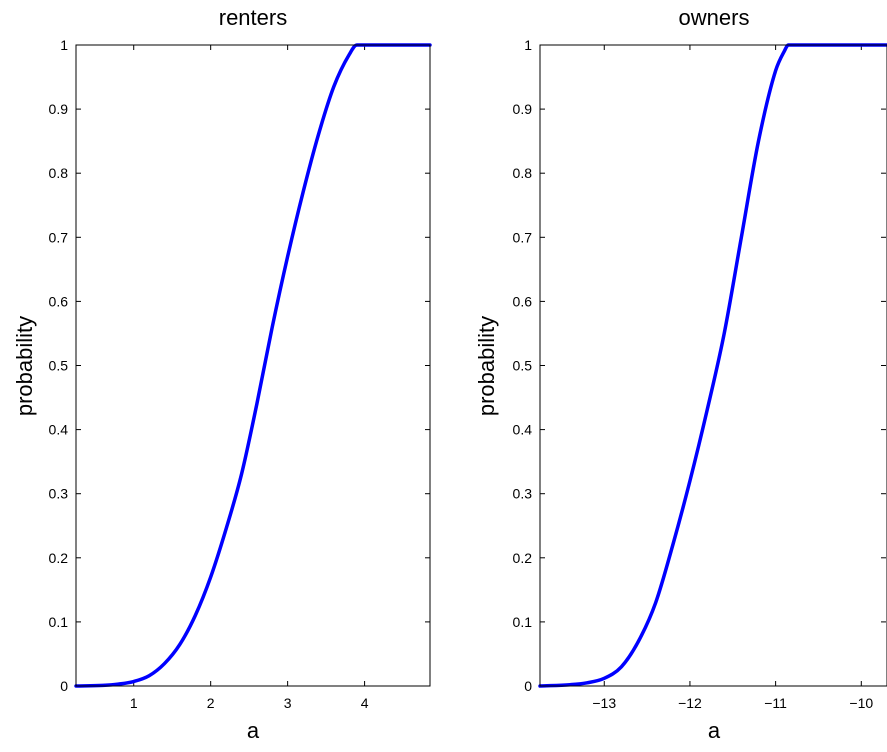 The width and height of the screenshot is (887, 752). Describe the element at coordinates (523, 173) in the screenshot. I see `owners-y-tick-label: 0.8` at that location.